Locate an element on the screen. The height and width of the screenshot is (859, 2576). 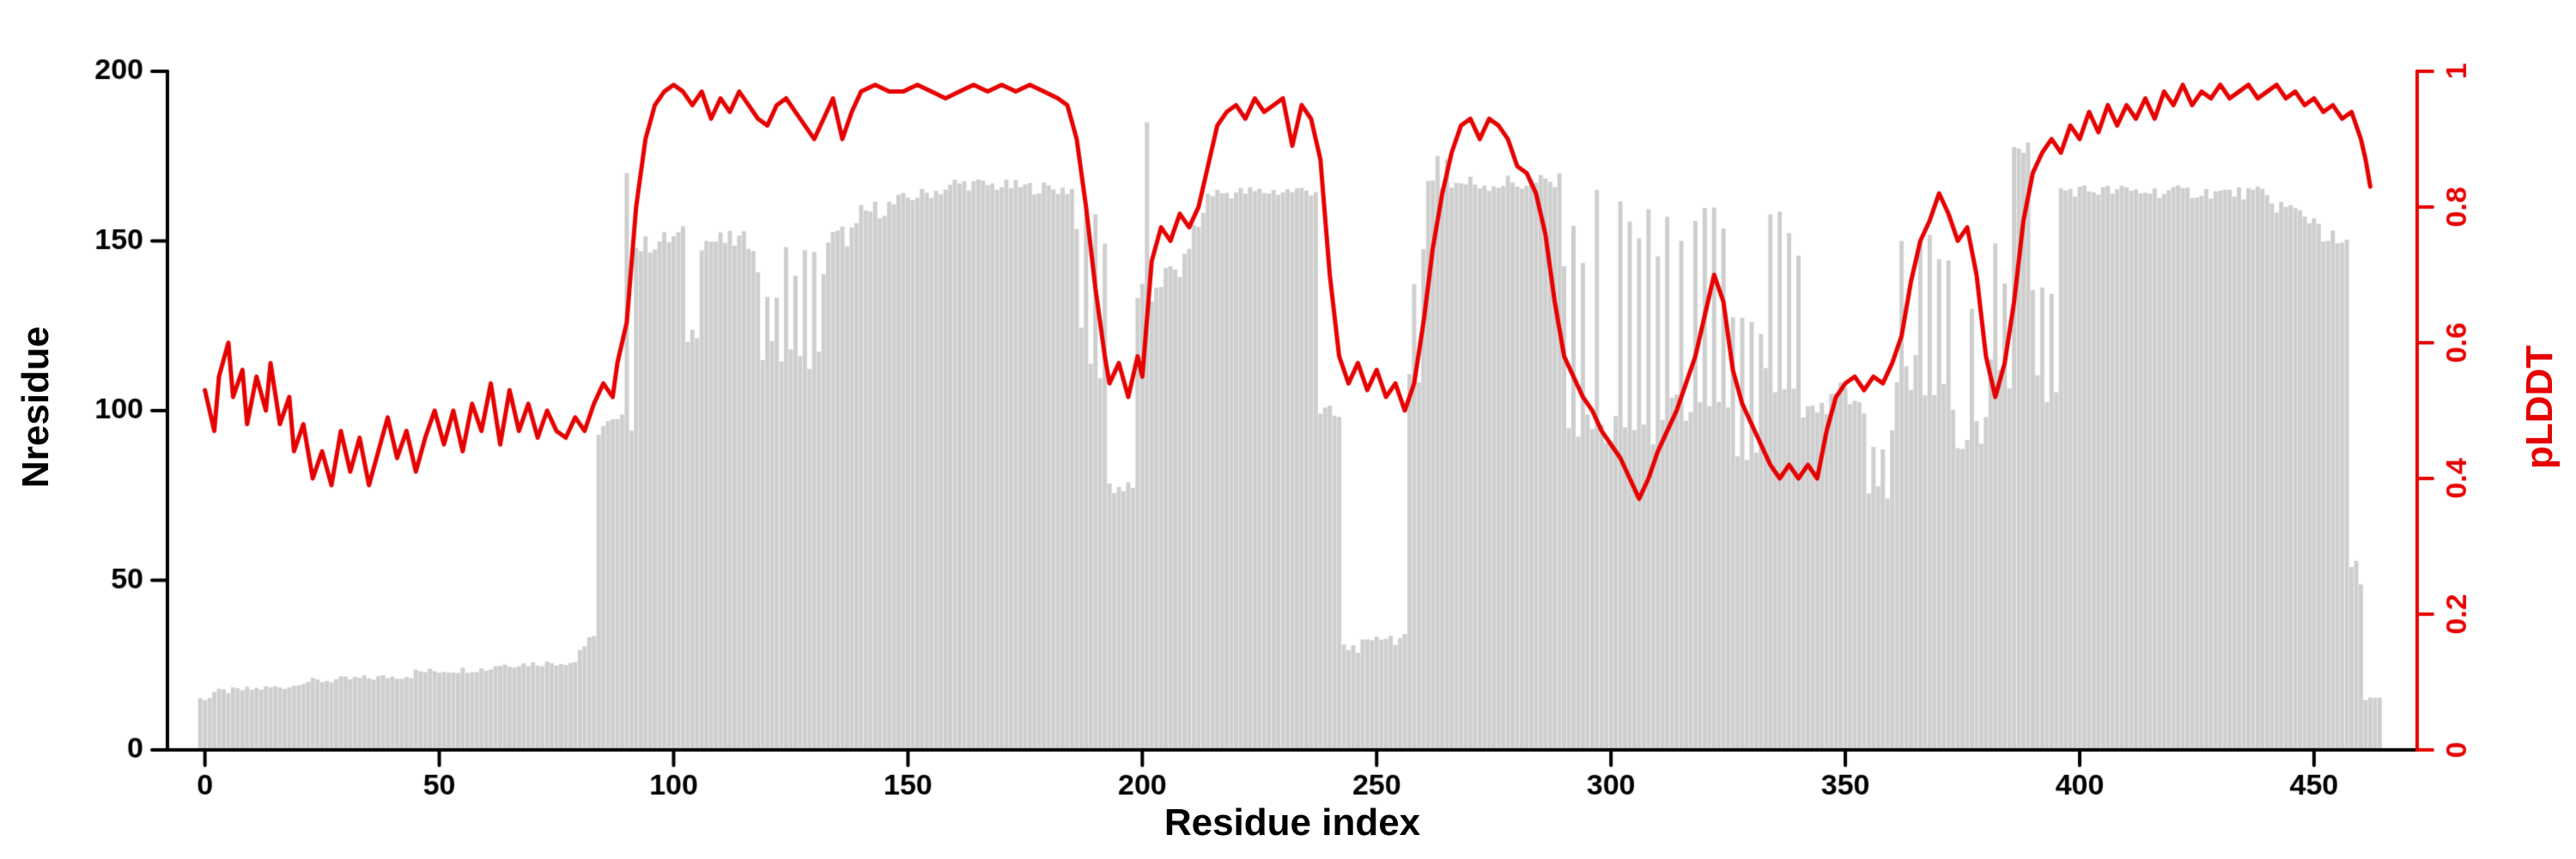
y-axis-right-title: pLDDT is located at coordinates (2539, 407).